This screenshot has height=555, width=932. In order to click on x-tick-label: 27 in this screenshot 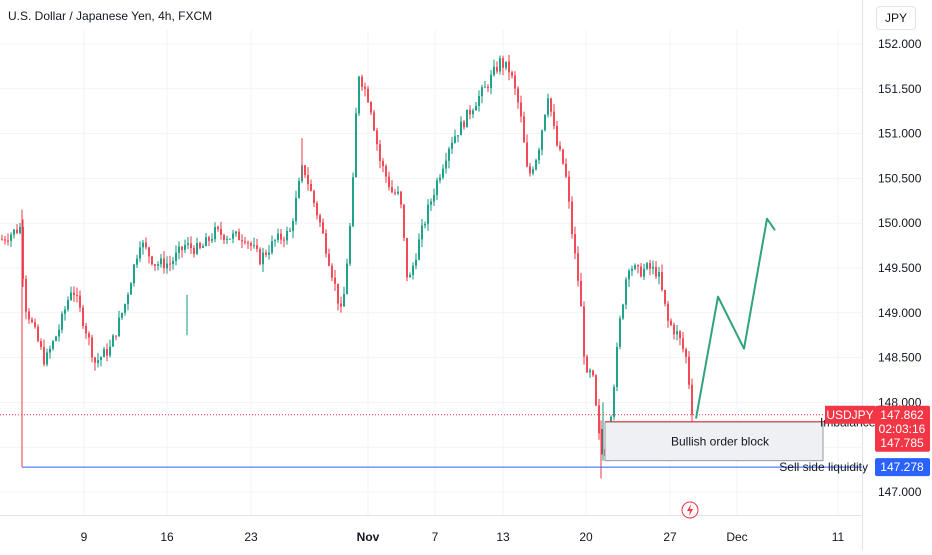, I will do `click(670, 537)`.